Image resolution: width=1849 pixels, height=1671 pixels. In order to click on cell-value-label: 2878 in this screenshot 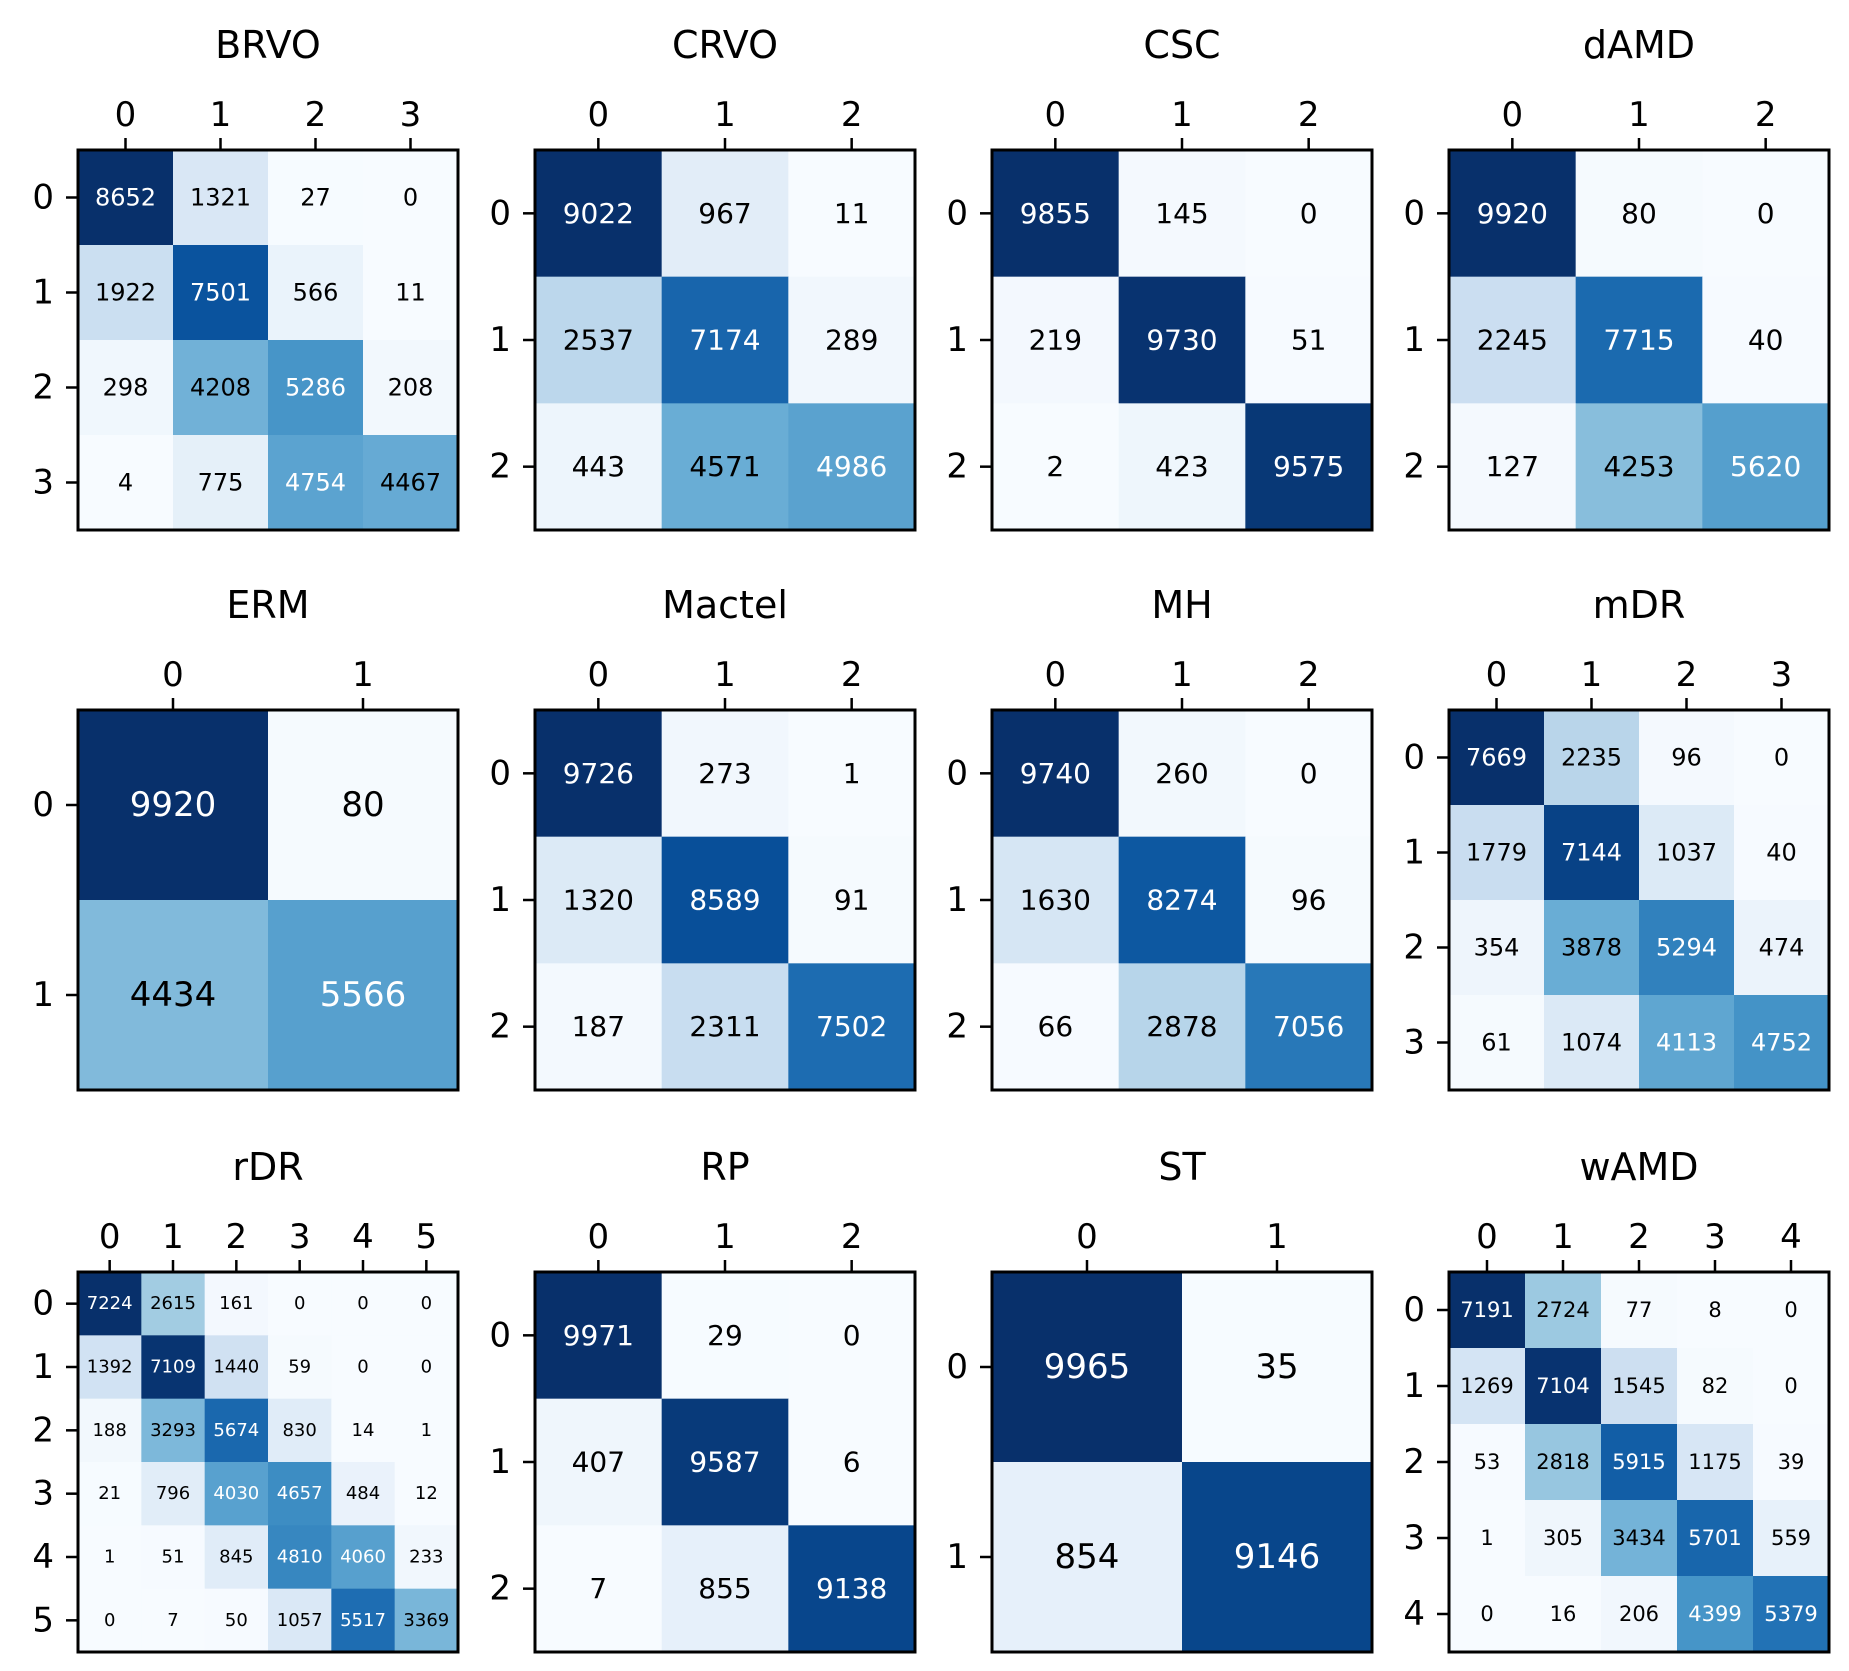, I will do `click(1181, 1026)`.